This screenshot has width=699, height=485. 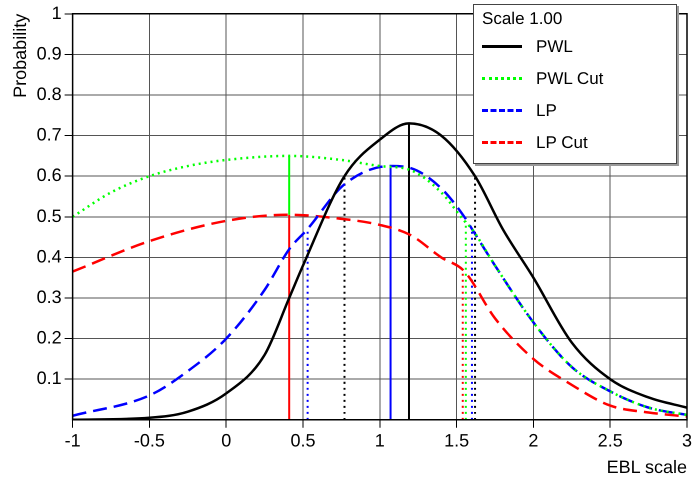 I want to click on y-tick-label: 0.6, so click(x=49, y=175).